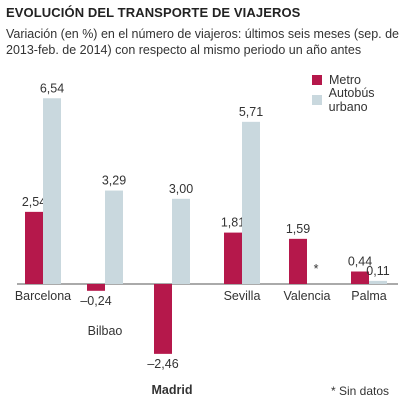  I want to click on legend-item-autobus: Autobús urbano, so click(363, 100).